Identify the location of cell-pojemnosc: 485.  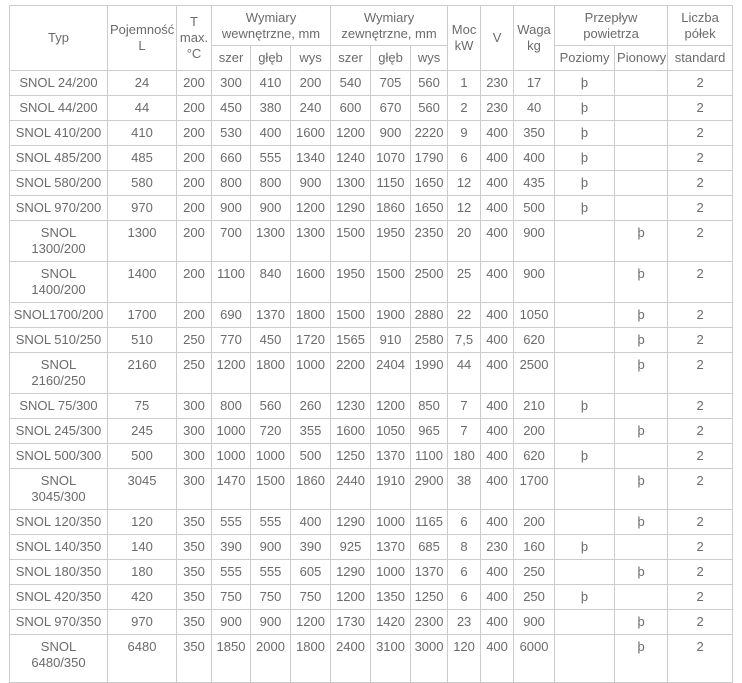
(142, 158).